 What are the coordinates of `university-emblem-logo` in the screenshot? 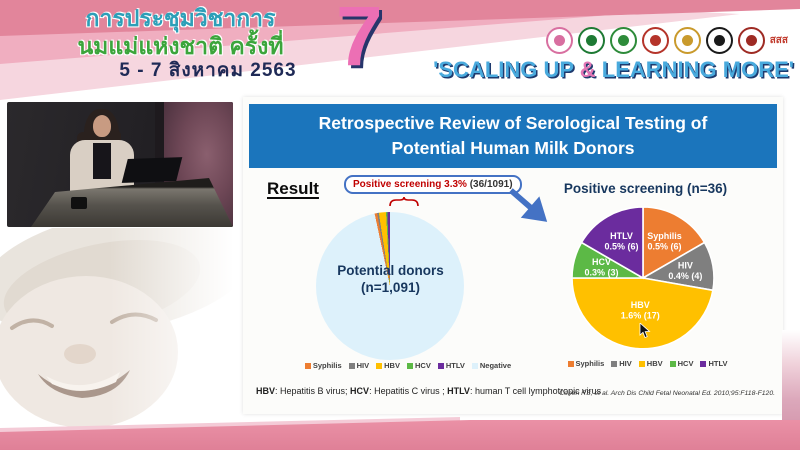 It's located at (719, 40).